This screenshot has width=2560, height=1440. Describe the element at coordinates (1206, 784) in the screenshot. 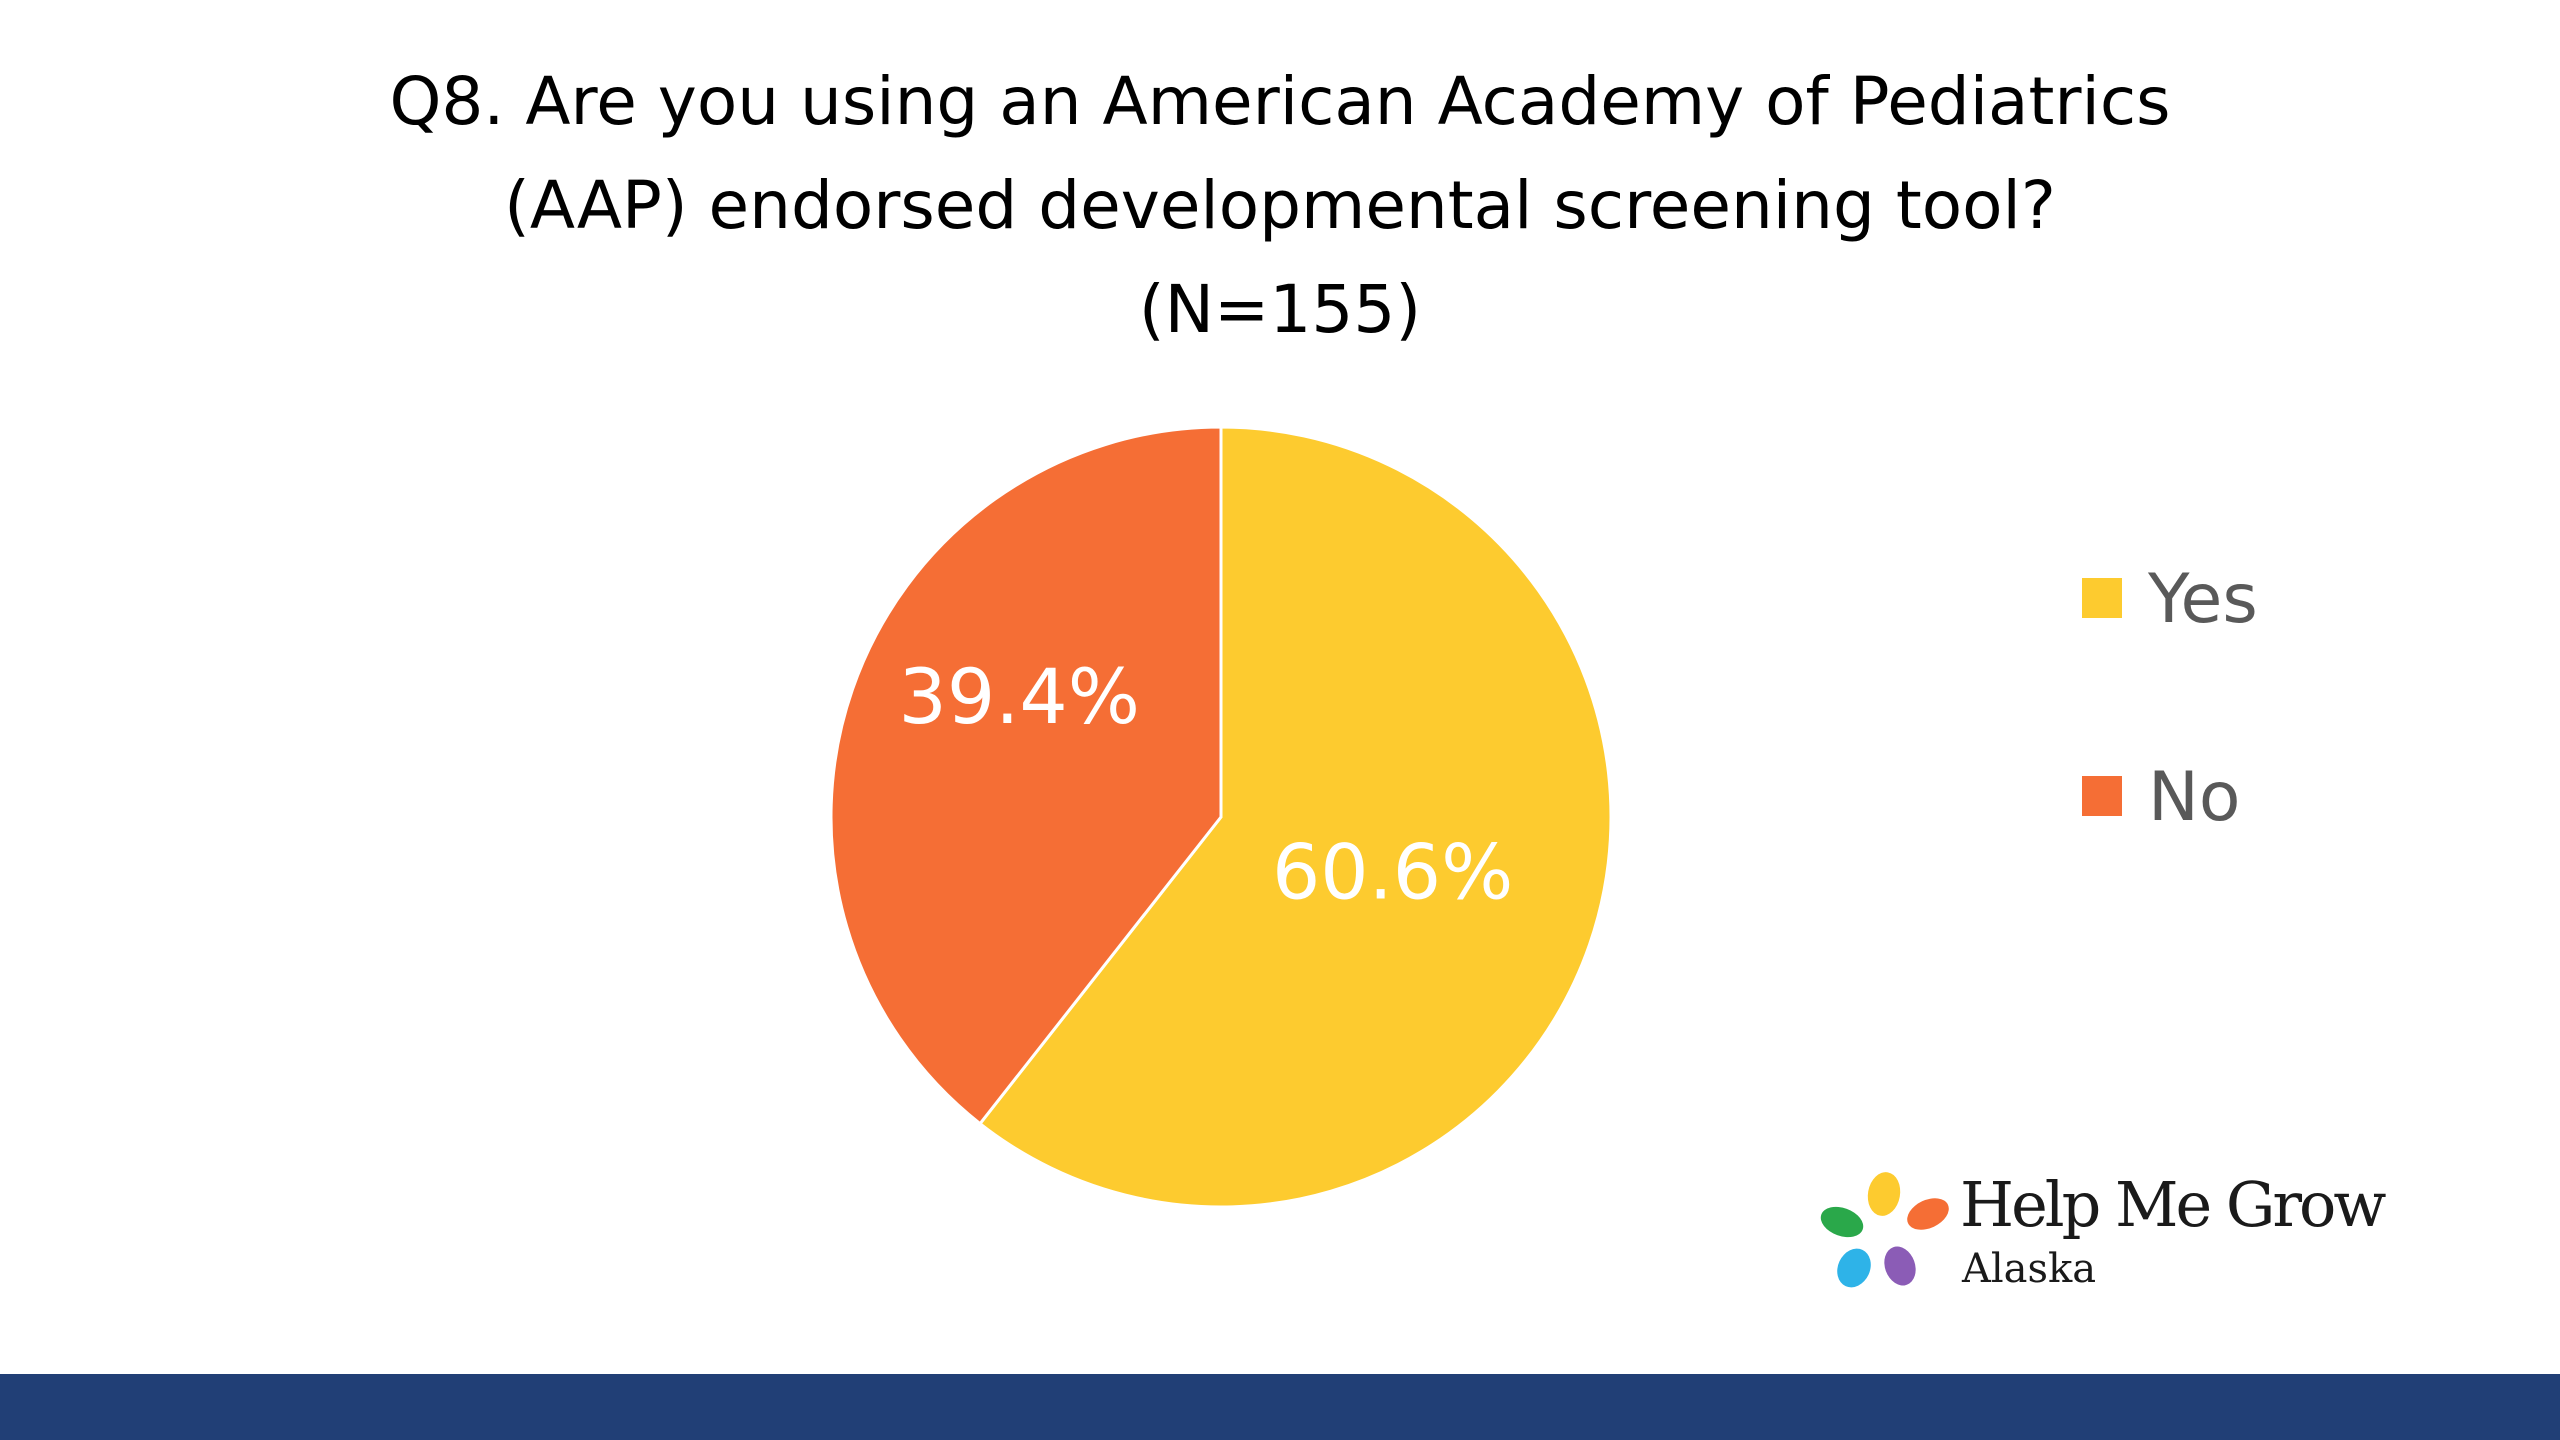

I see `pie-data-labels: 60.6% 39.4%` at that location.